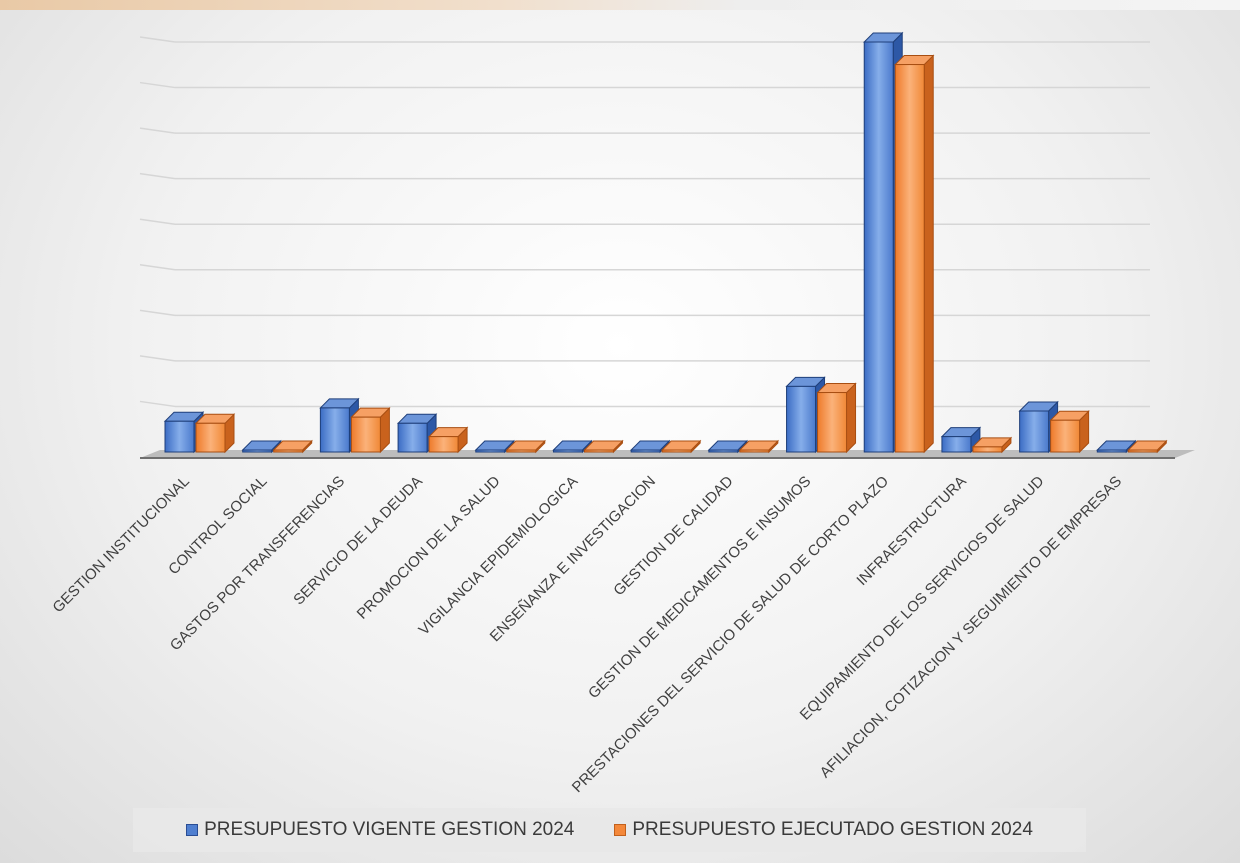 The image size is (1240, 863). Describe the element at coordinates (429, 548) in the screenshot. I see `x-tick-label: PROMOCION DE LA SALUD` at that location.